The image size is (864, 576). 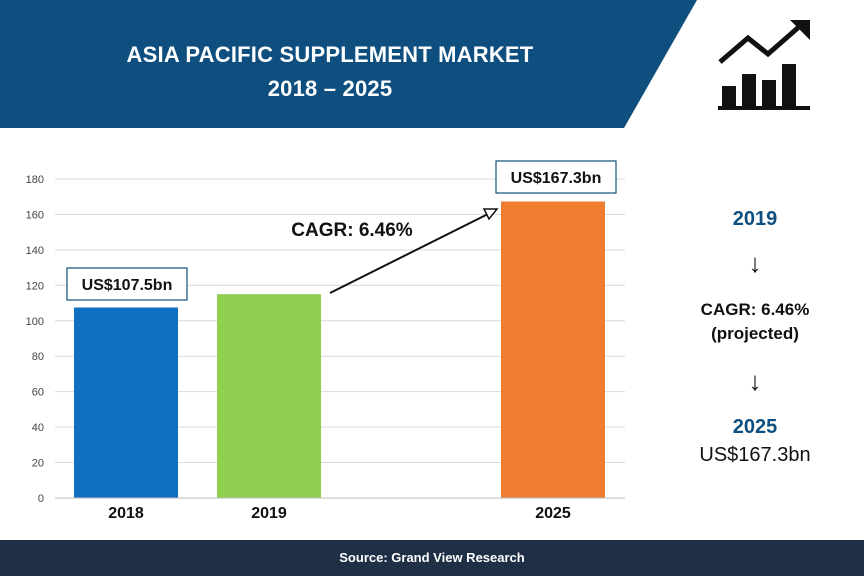 I want to click on bar-chart-trend-up-icon, so click(x=764, y=65).